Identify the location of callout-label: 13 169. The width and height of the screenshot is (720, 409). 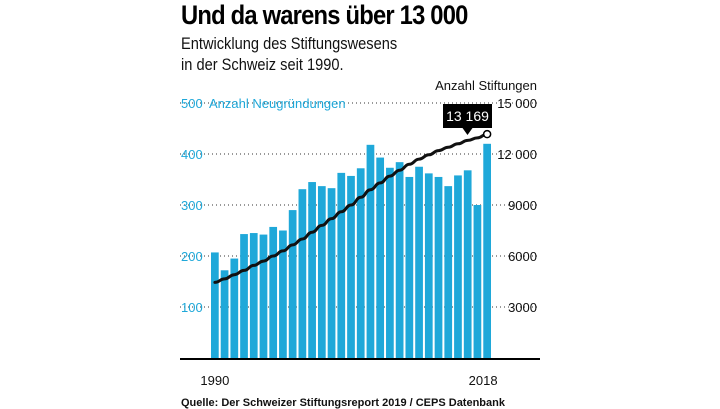
(467, 116).